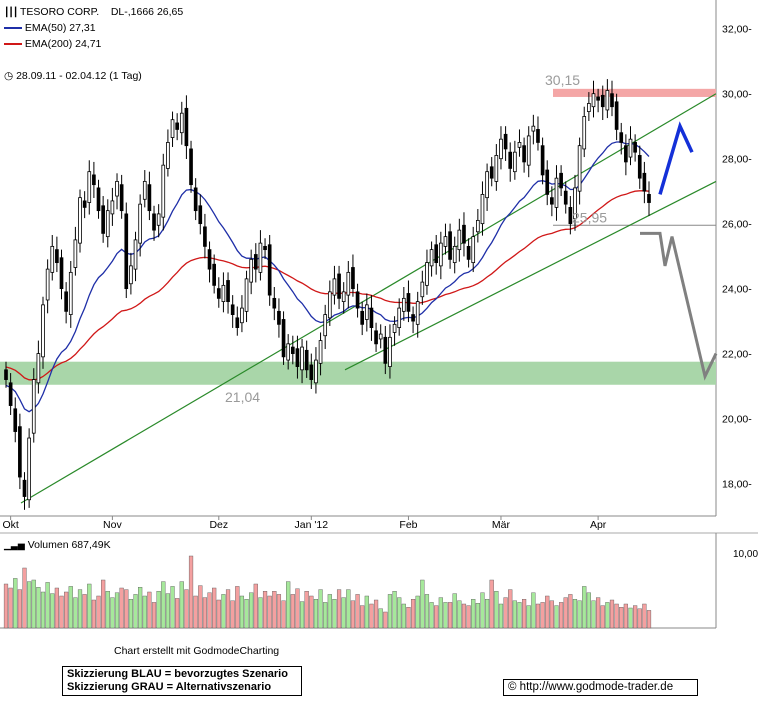 This screenshot has width=758, height=708. I want to click on candle-icon: ┃┃┃, so click(11, 12).